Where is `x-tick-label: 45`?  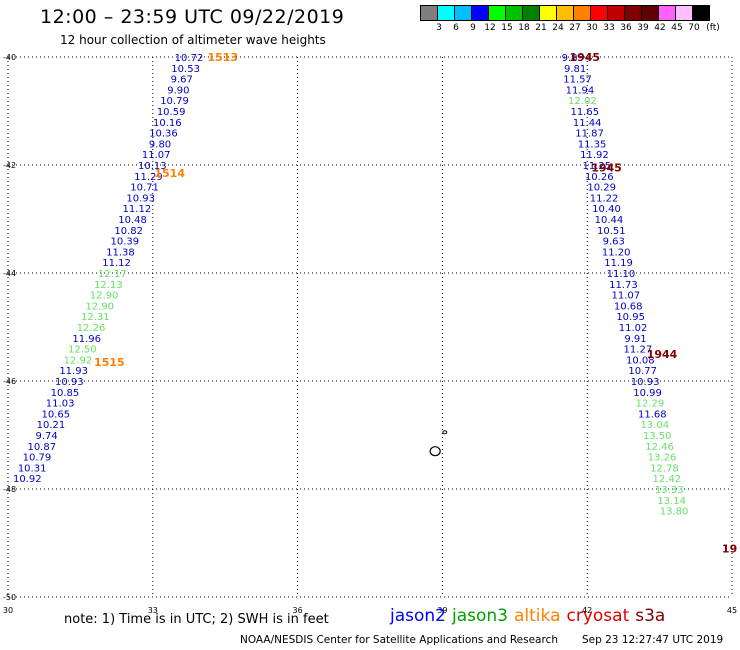
x-tick-label: 45 is located at coordinates (732, 610).